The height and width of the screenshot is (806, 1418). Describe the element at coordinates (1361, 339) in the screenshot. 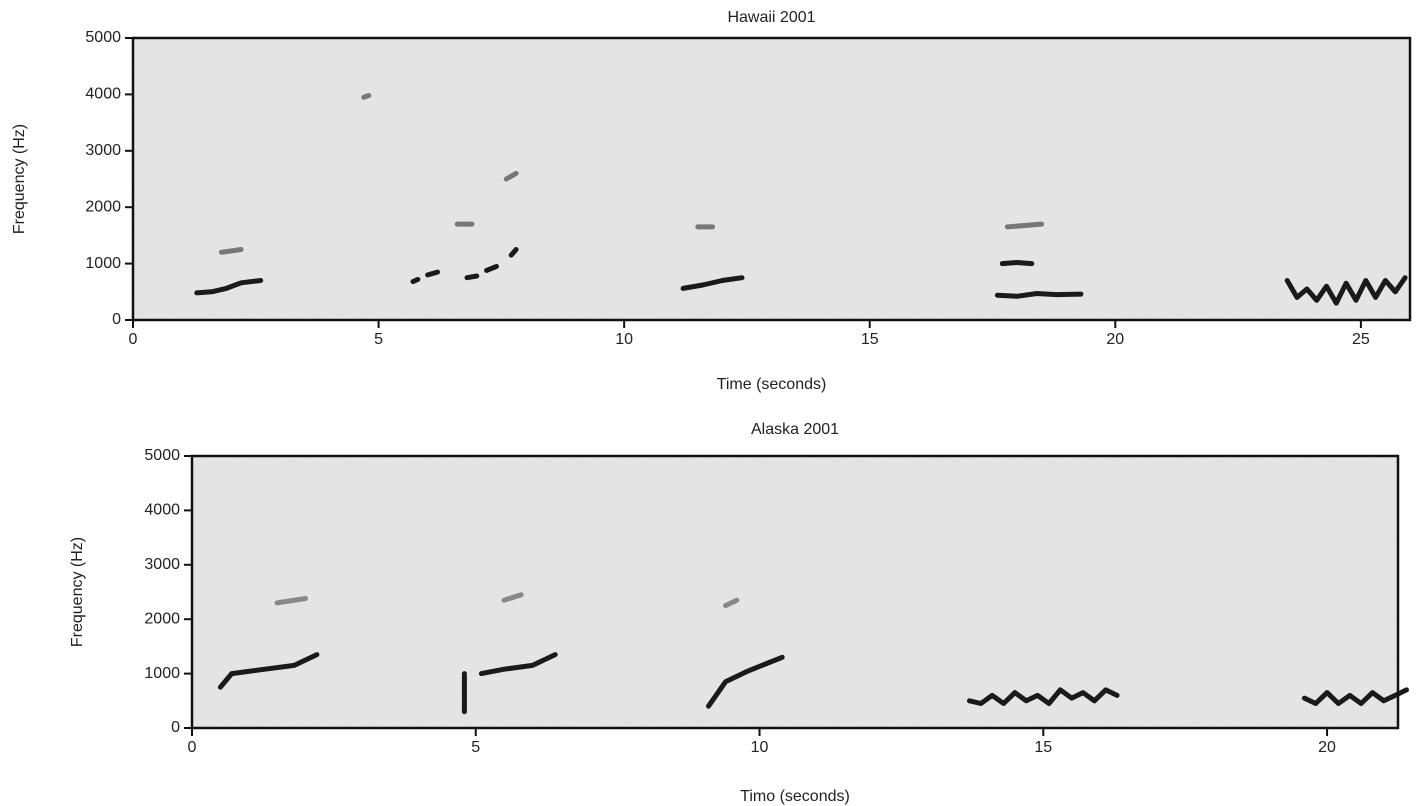

I see `x-tick-label: 25` at that location.